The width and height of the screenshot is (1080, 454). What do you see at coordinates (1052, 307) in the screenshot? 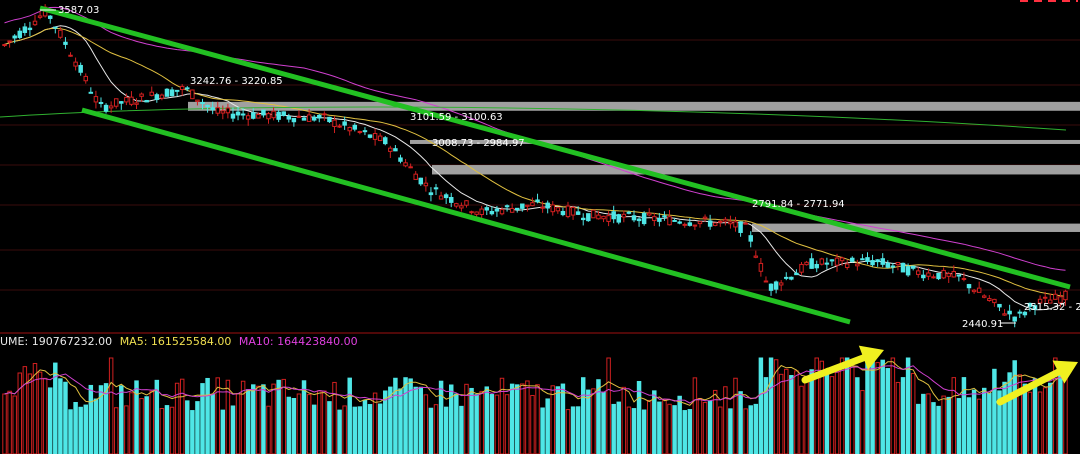
I see `label-zone5: 2515.32 - 2` at bounding box center [1052, 307].